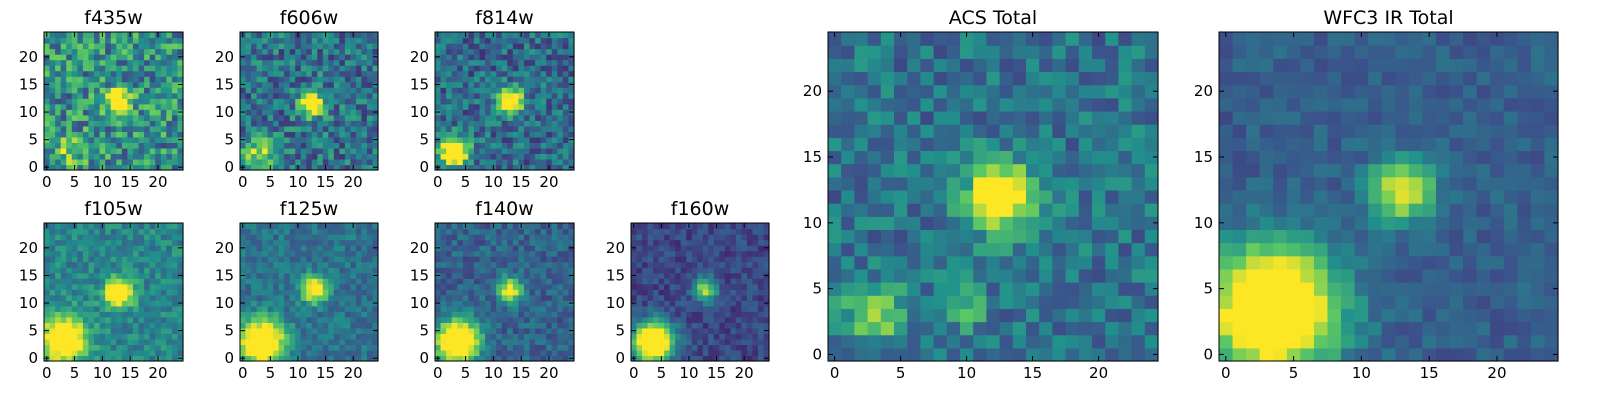 The height and width of the screenshot is (400, 1600). I want to click on y-tick-label: 10, so click(28, 303).